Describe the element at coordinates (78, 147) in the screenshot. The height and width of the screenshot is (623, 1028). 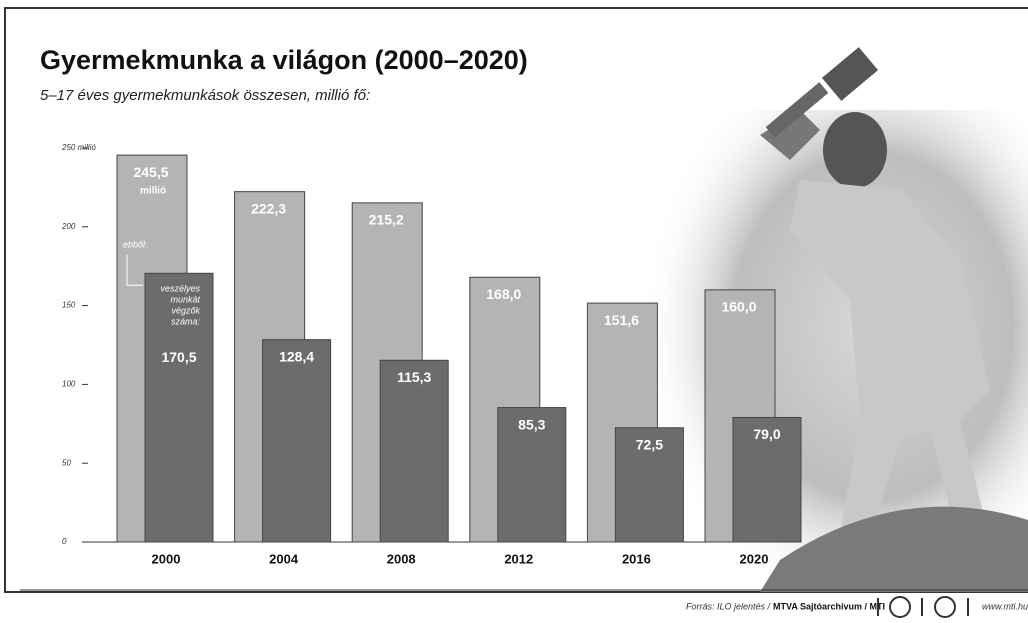
I see `y-tick-label: 250 millió` at that location.